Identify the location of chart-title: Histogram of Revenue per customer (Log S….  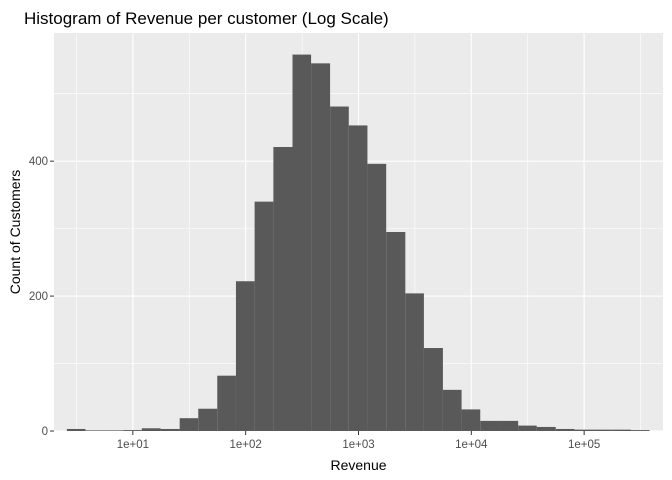
(206, 18).